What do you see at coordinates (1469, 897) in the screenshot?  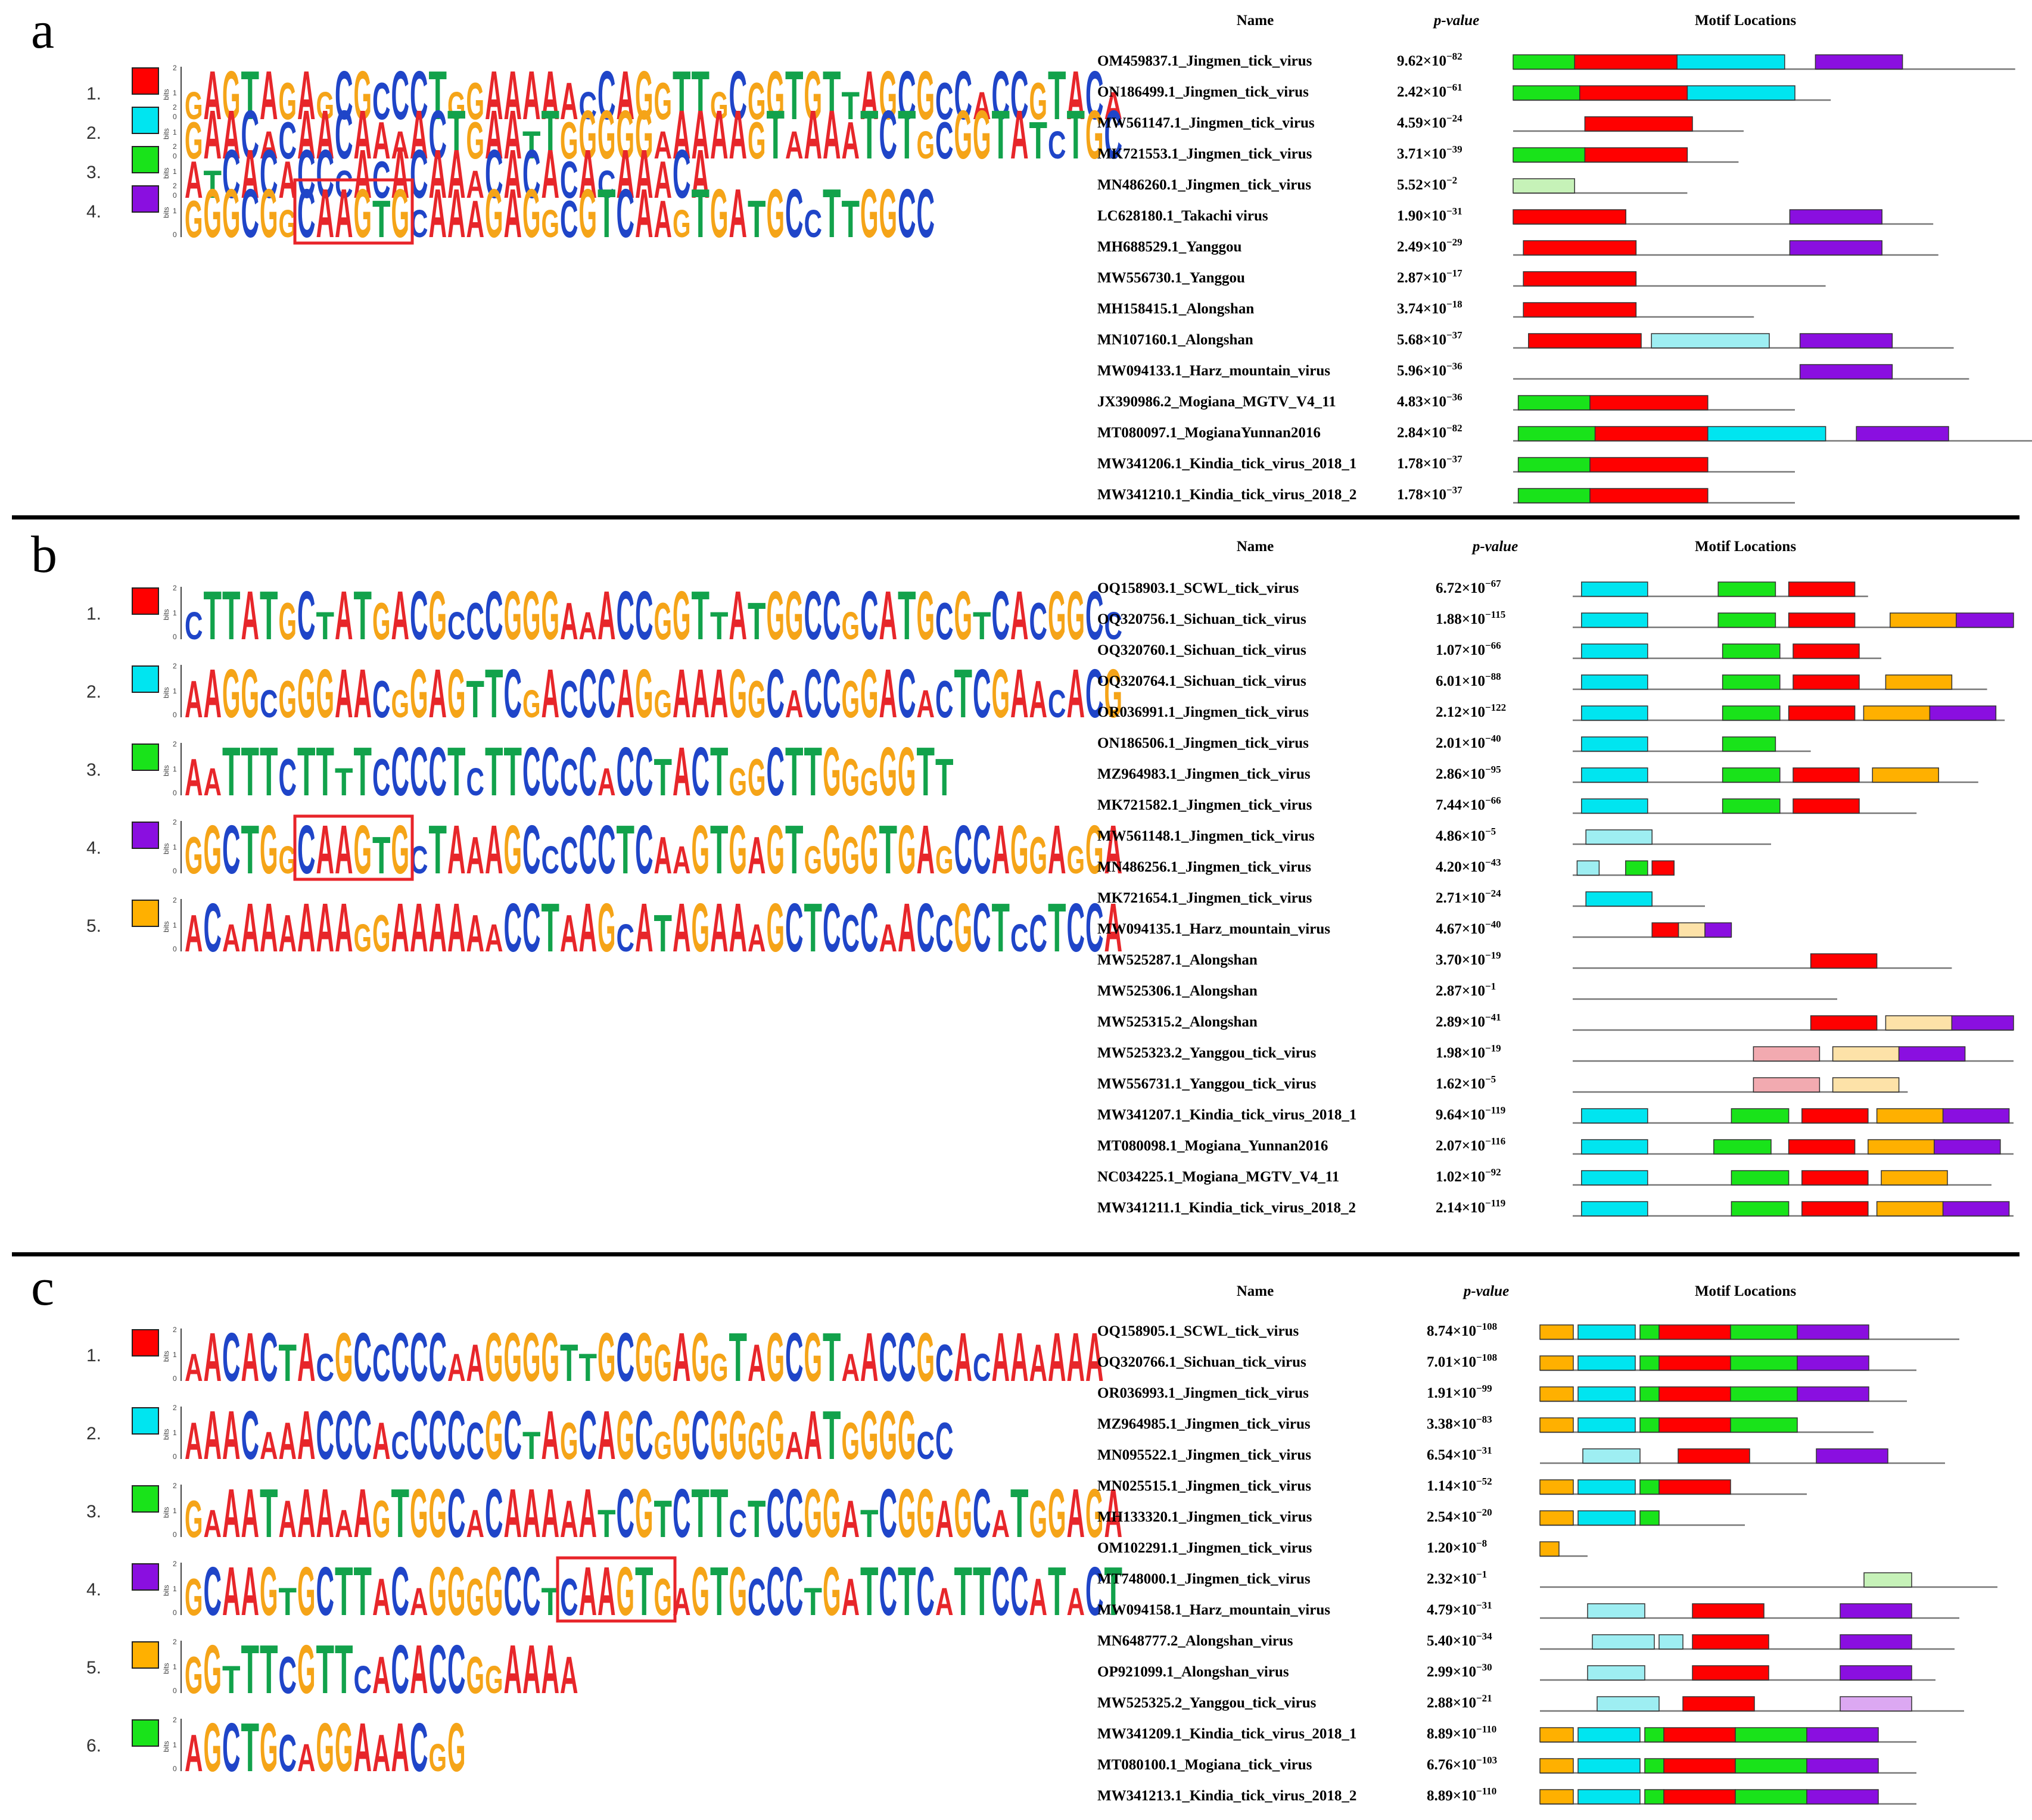 I see `p-value: 2.71×10⁻²⁴` at bounding box center [1469, 897].